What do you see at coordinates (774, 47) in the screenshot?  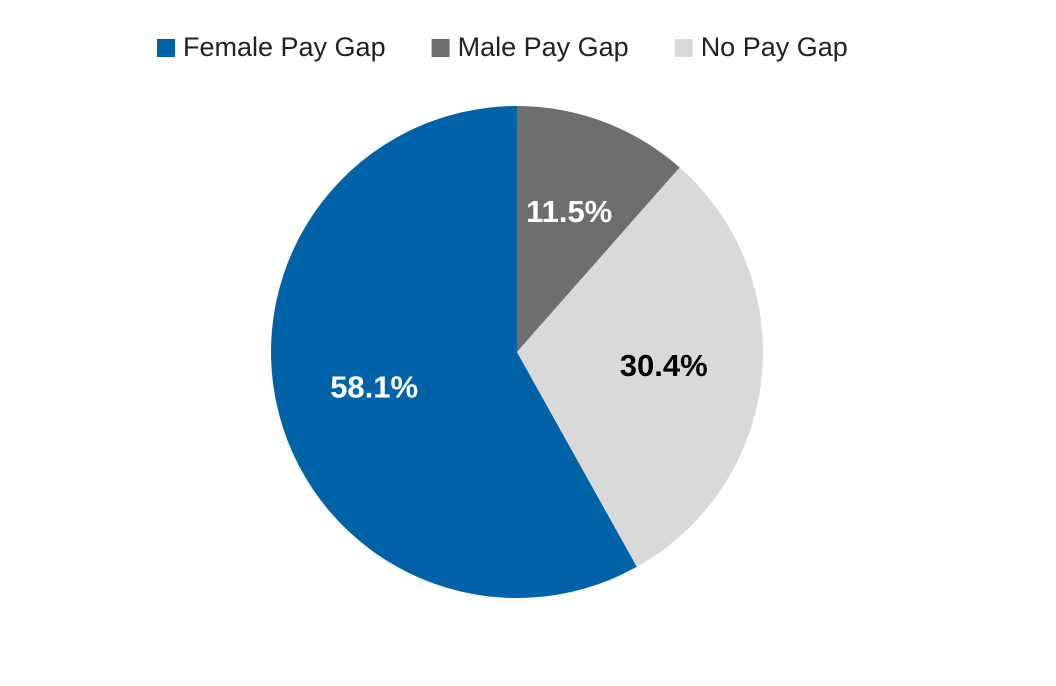 I see `legend-label: No Pay Gap` at bounding box center [774, 47].